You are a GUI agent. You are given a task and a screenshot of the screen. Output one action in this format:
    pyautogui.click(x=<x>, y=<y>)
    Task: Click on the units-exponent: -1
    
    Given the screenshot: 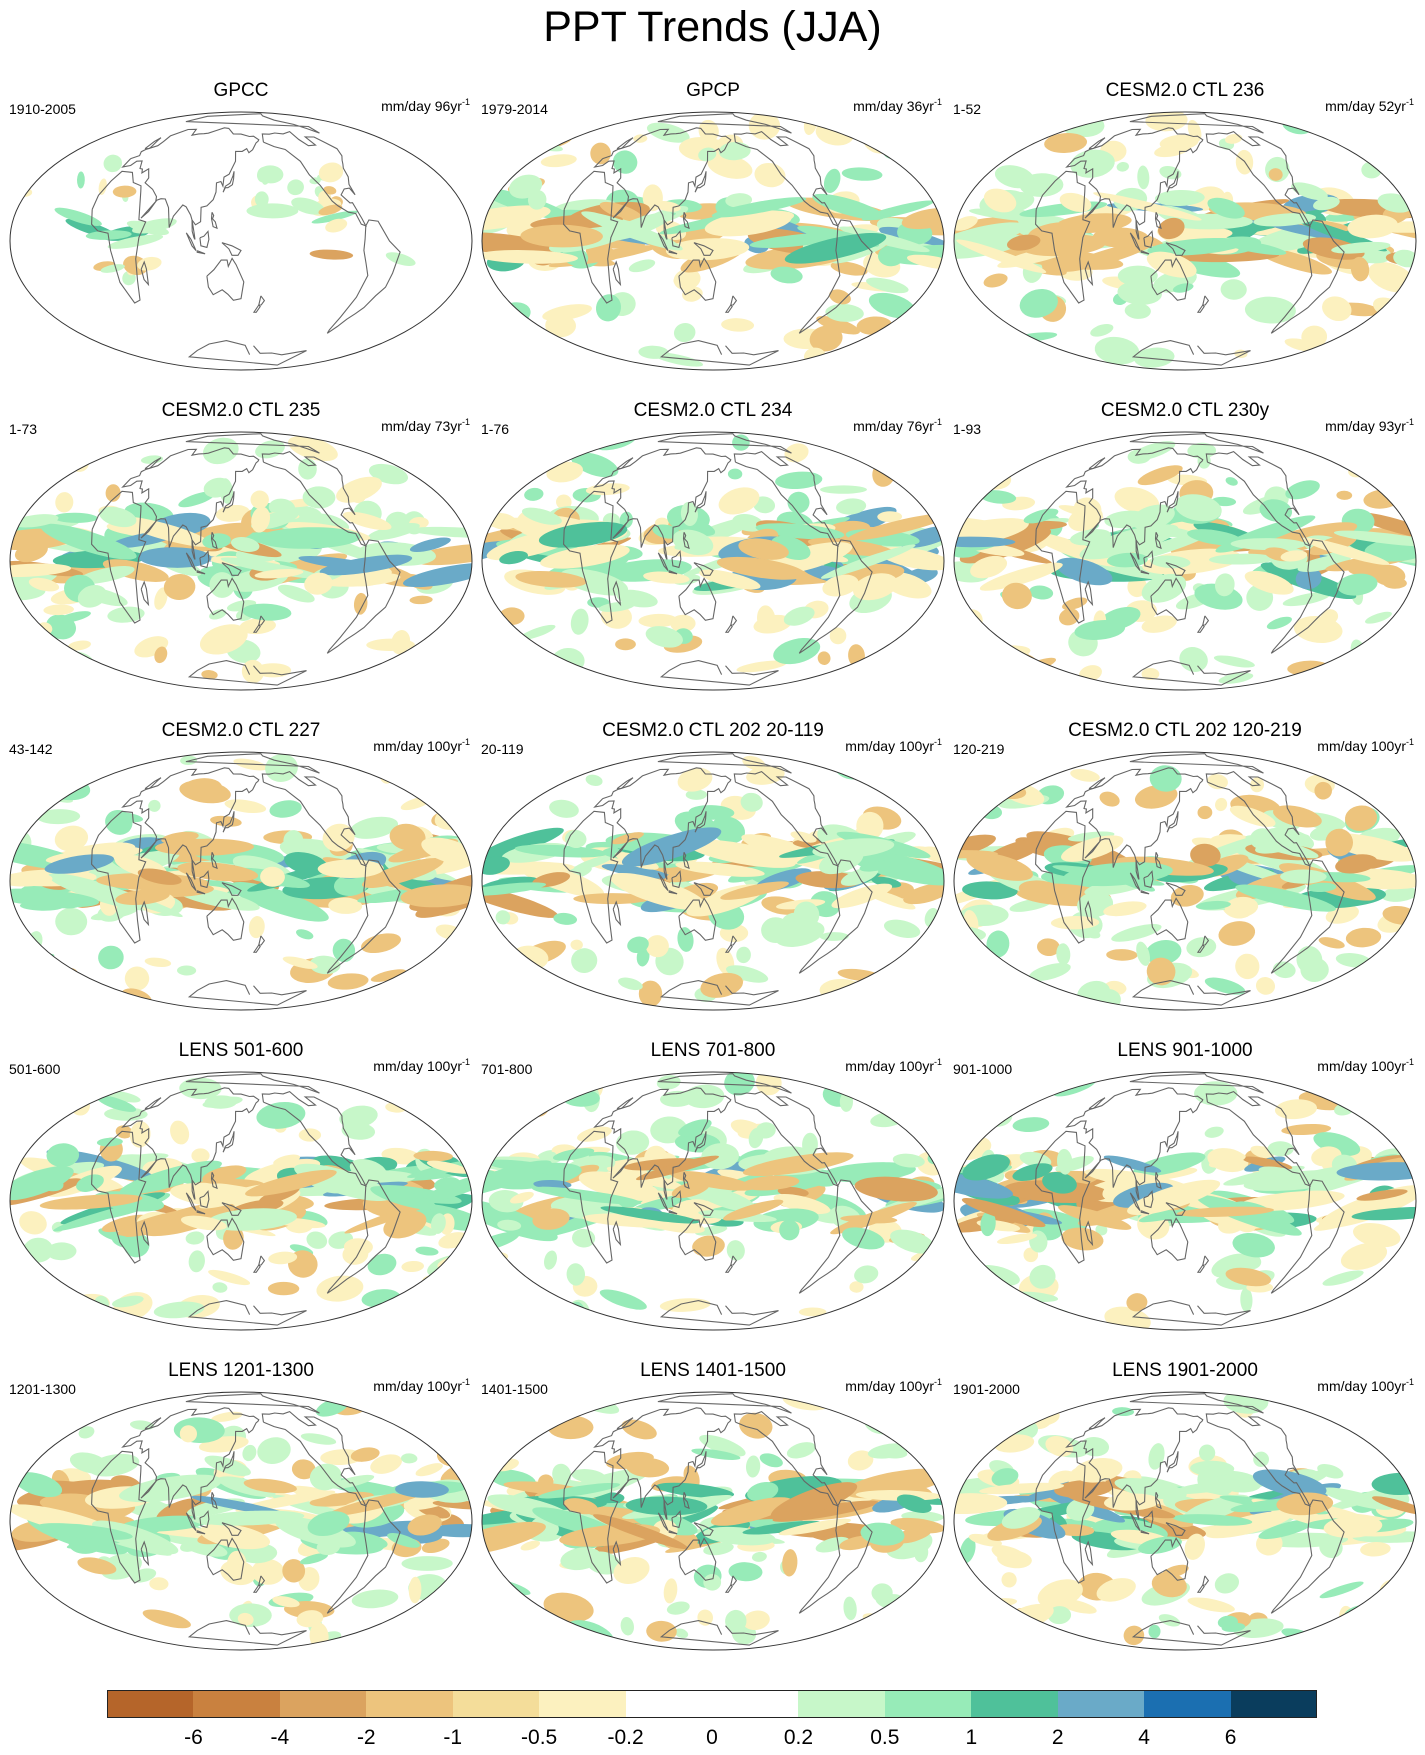 What is the action you would take?
    pyautogui.click(x=937, y=1382)
    